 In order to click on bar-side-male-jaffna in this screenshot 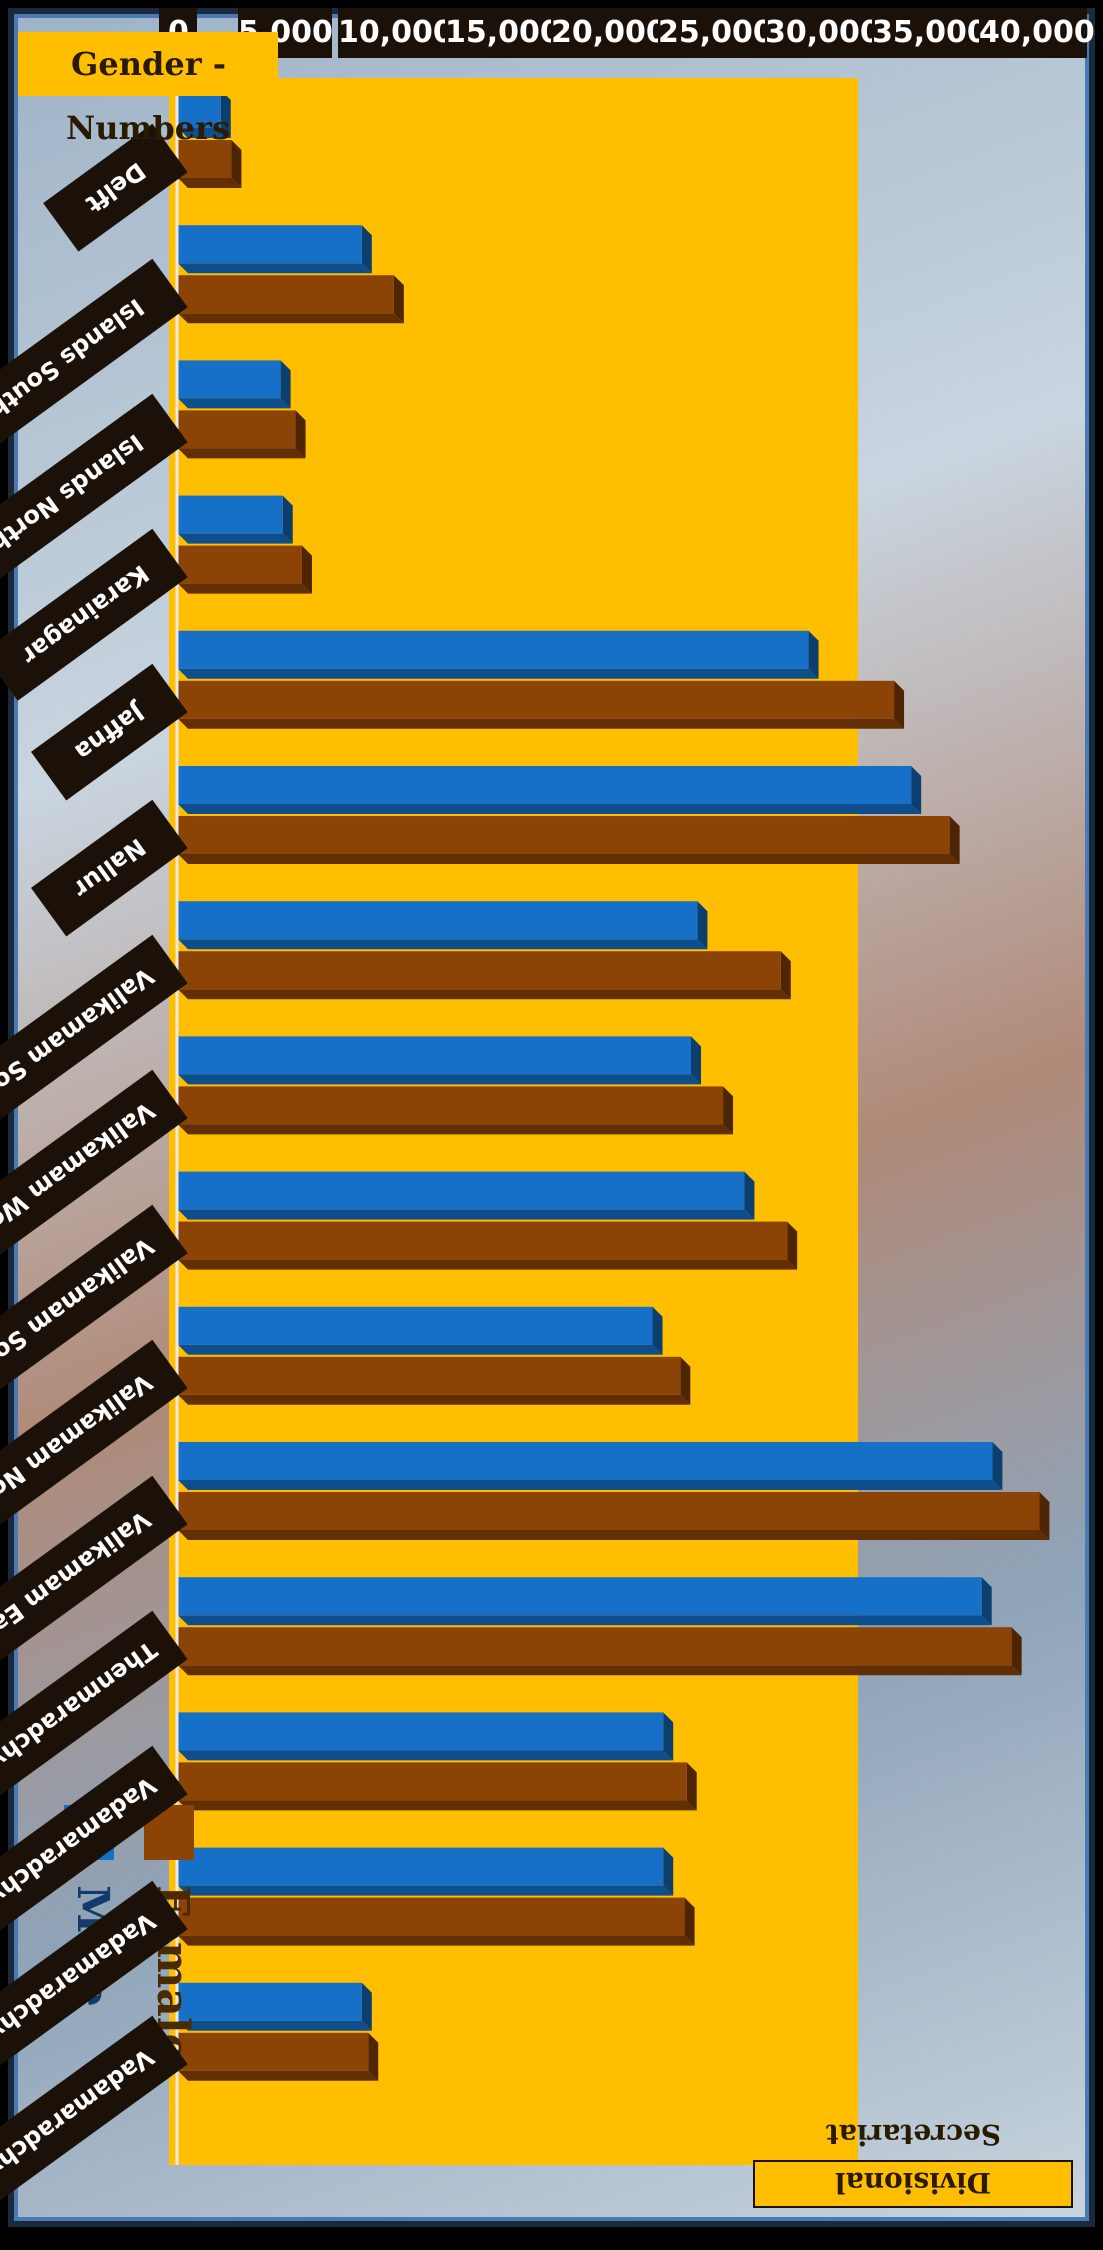, I will do `click(498, 673)`.